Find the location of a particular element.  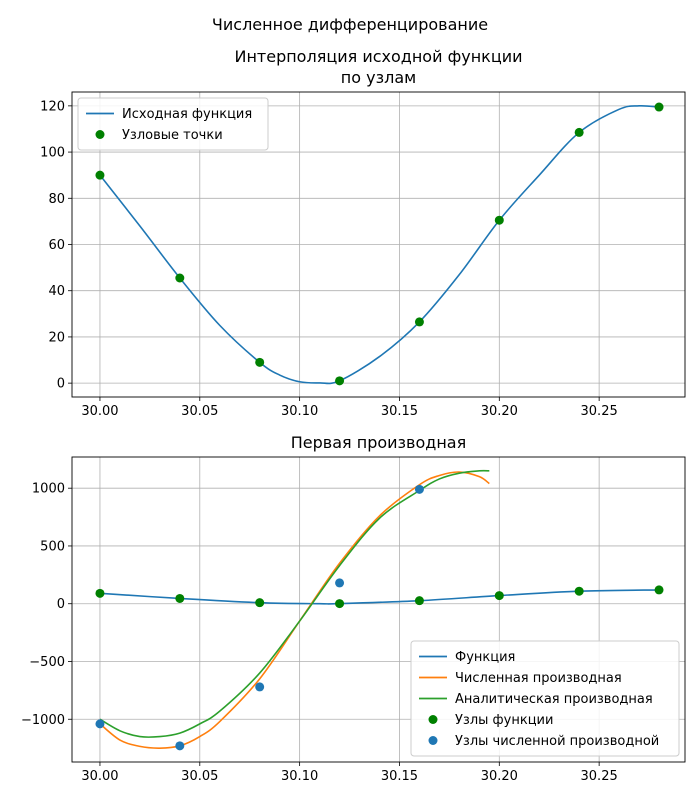

legend-entry: Исходная функция is located at coordinates (187, 114).